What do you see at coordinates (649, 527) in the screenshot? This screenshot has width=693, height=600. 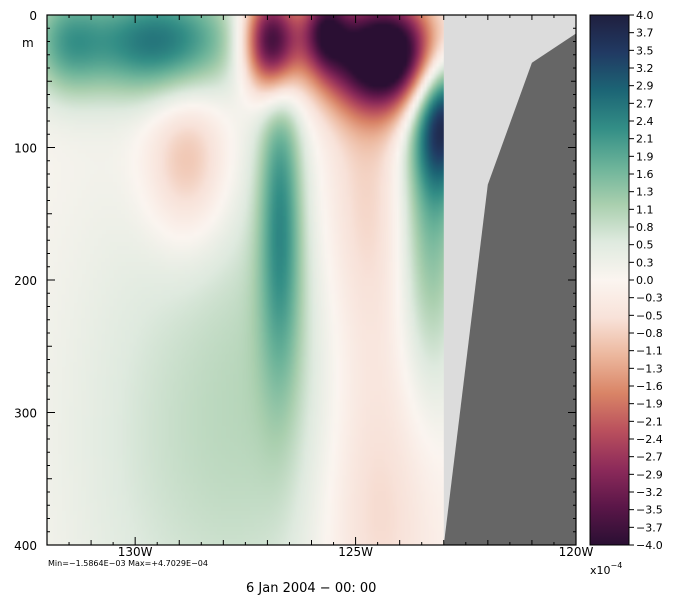 I see `colorbar-tick-label: −3.7` at bounding box center [649, 527].